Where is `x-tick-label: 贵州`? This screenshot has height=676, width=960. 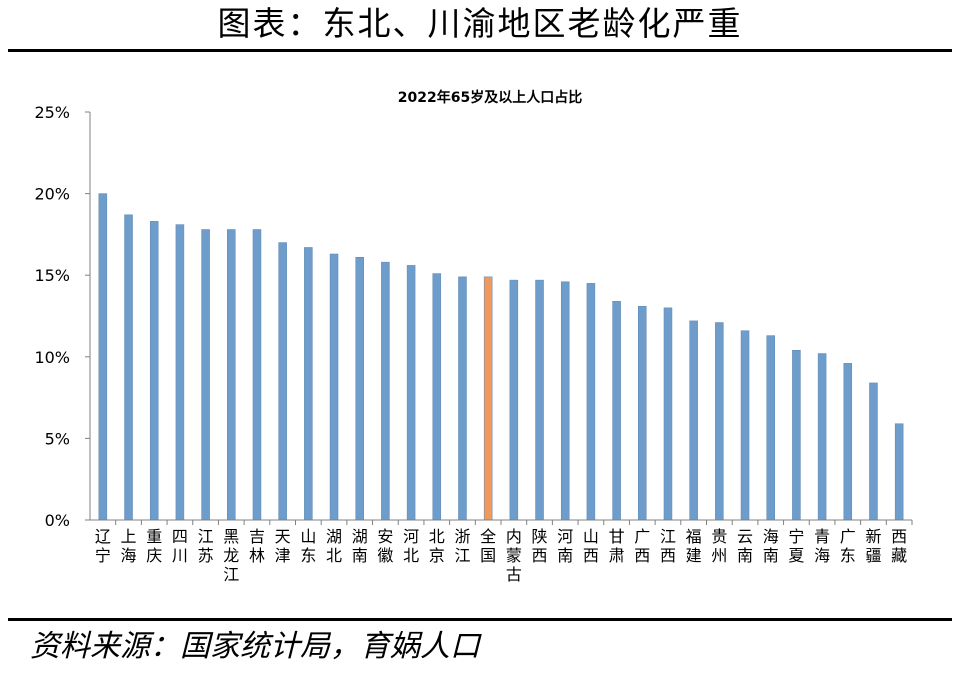 x-tick-label: 贵州 is located at coordinates (719, 546).